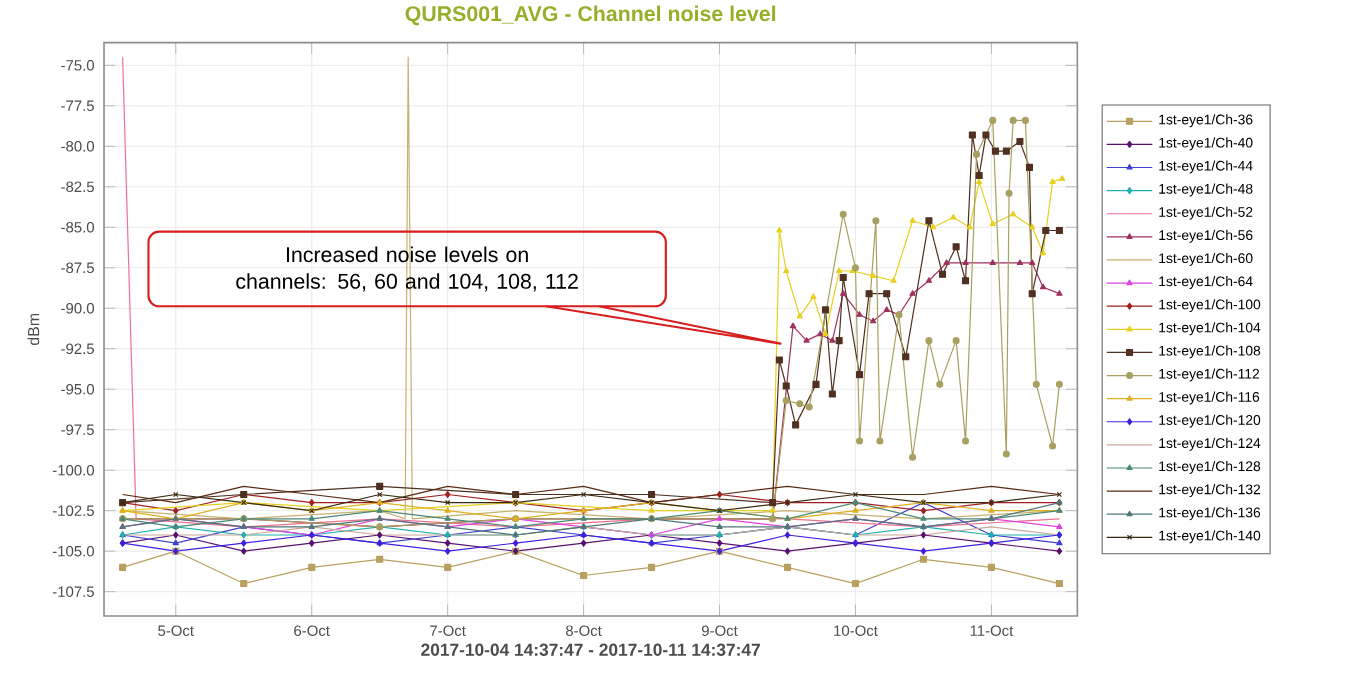 The width and height of the screenshot is (1364, 682). What do you see at coordinates (590, 649) in the screenshot?
I see `x-axis-title: 2017-10-04 14:37:47 - 2017-10-11 14:37:47` at bounding box center [590, 649].